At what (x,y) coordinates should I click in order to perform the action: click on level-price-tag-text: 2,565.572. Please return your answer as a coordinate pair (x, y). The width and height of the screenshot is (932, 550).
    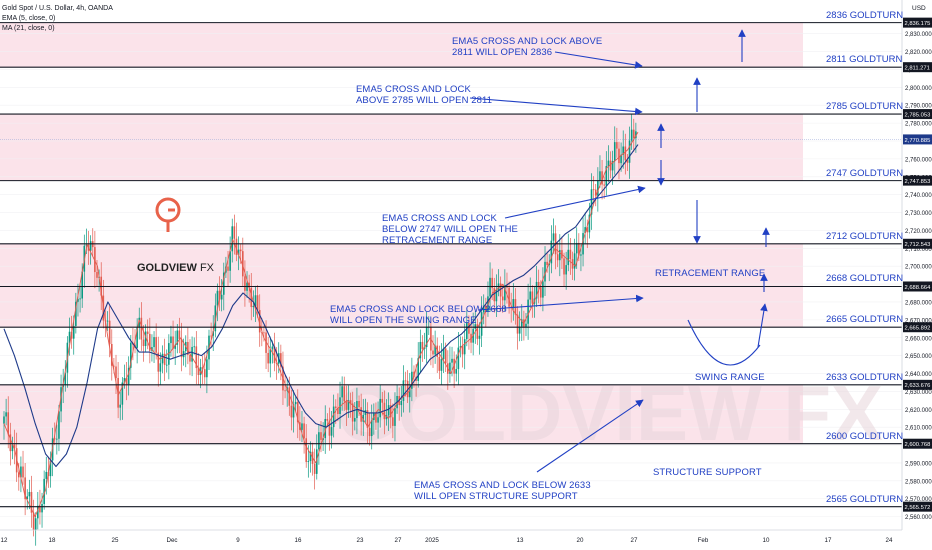
    Looking at the image, I should click on (918, 508).